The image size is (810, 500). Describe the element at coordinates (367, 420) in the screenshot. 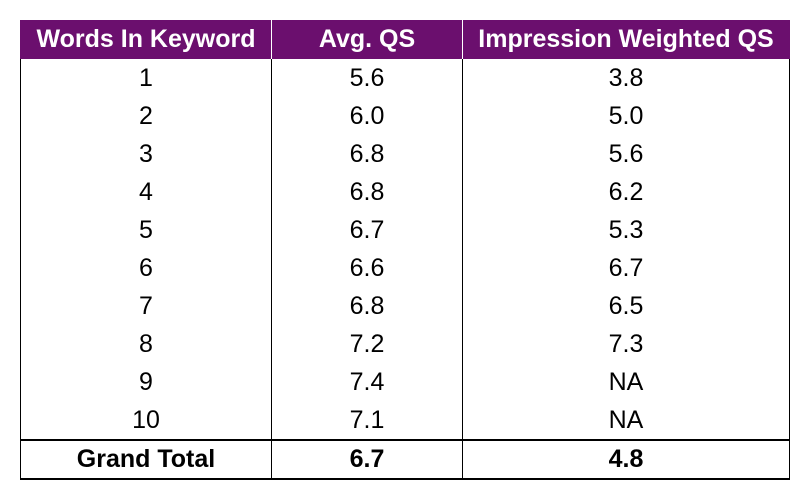

I see `cell-avg-qs: 7.1` at that location.